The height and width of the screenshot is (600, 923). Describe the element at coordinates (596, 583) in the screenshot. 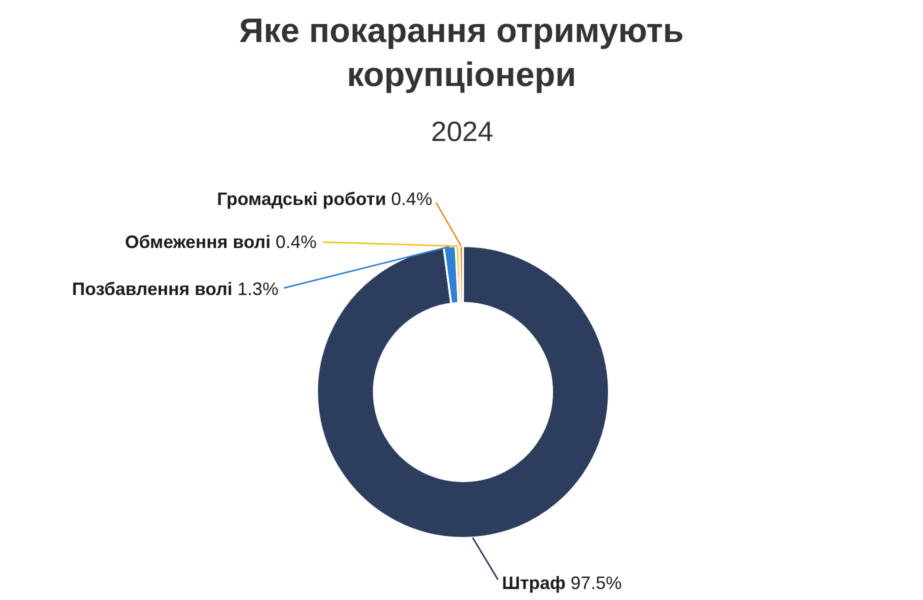

I see `data-label: 97.5%` at that location.